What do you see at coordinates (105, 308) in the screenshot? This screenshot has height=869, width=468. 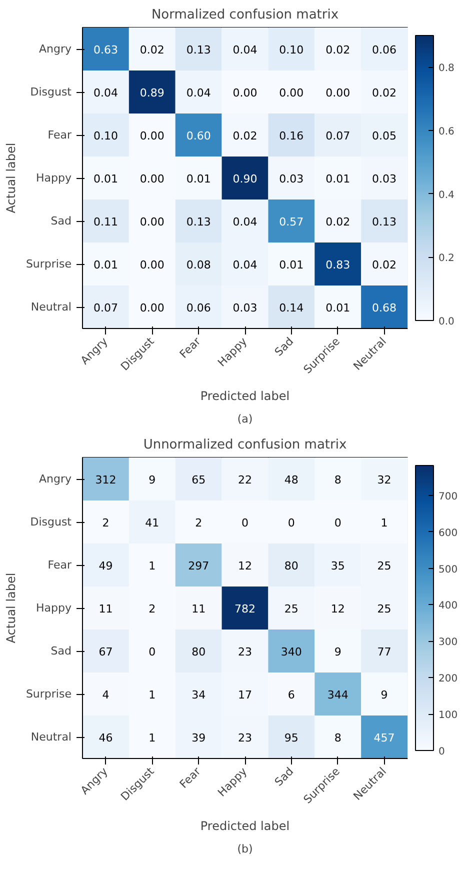 I see `data-label: 0.07` at bounding box center [105, 308].